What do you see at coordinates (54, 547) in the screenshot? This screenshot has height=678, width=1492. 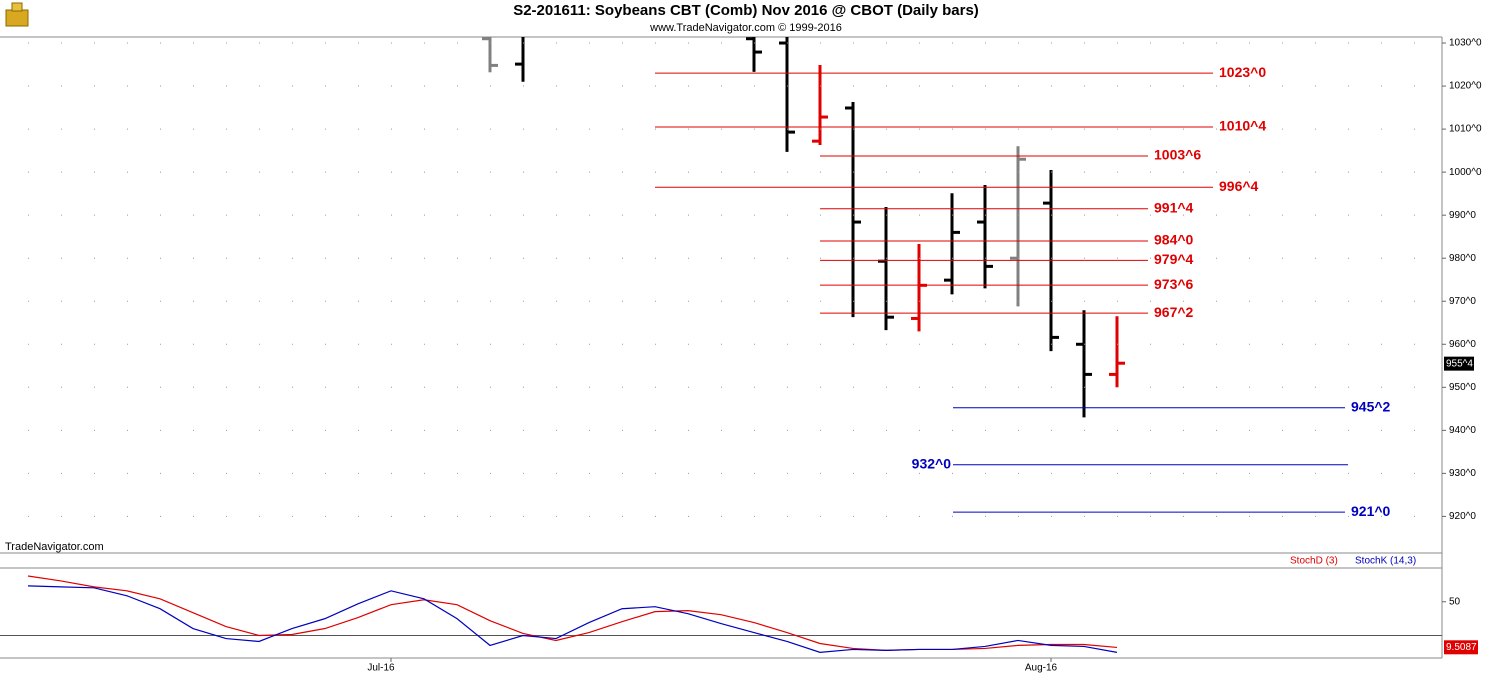 I see `watermark: TradeNavigator.com` at bounding box center [54, 547].